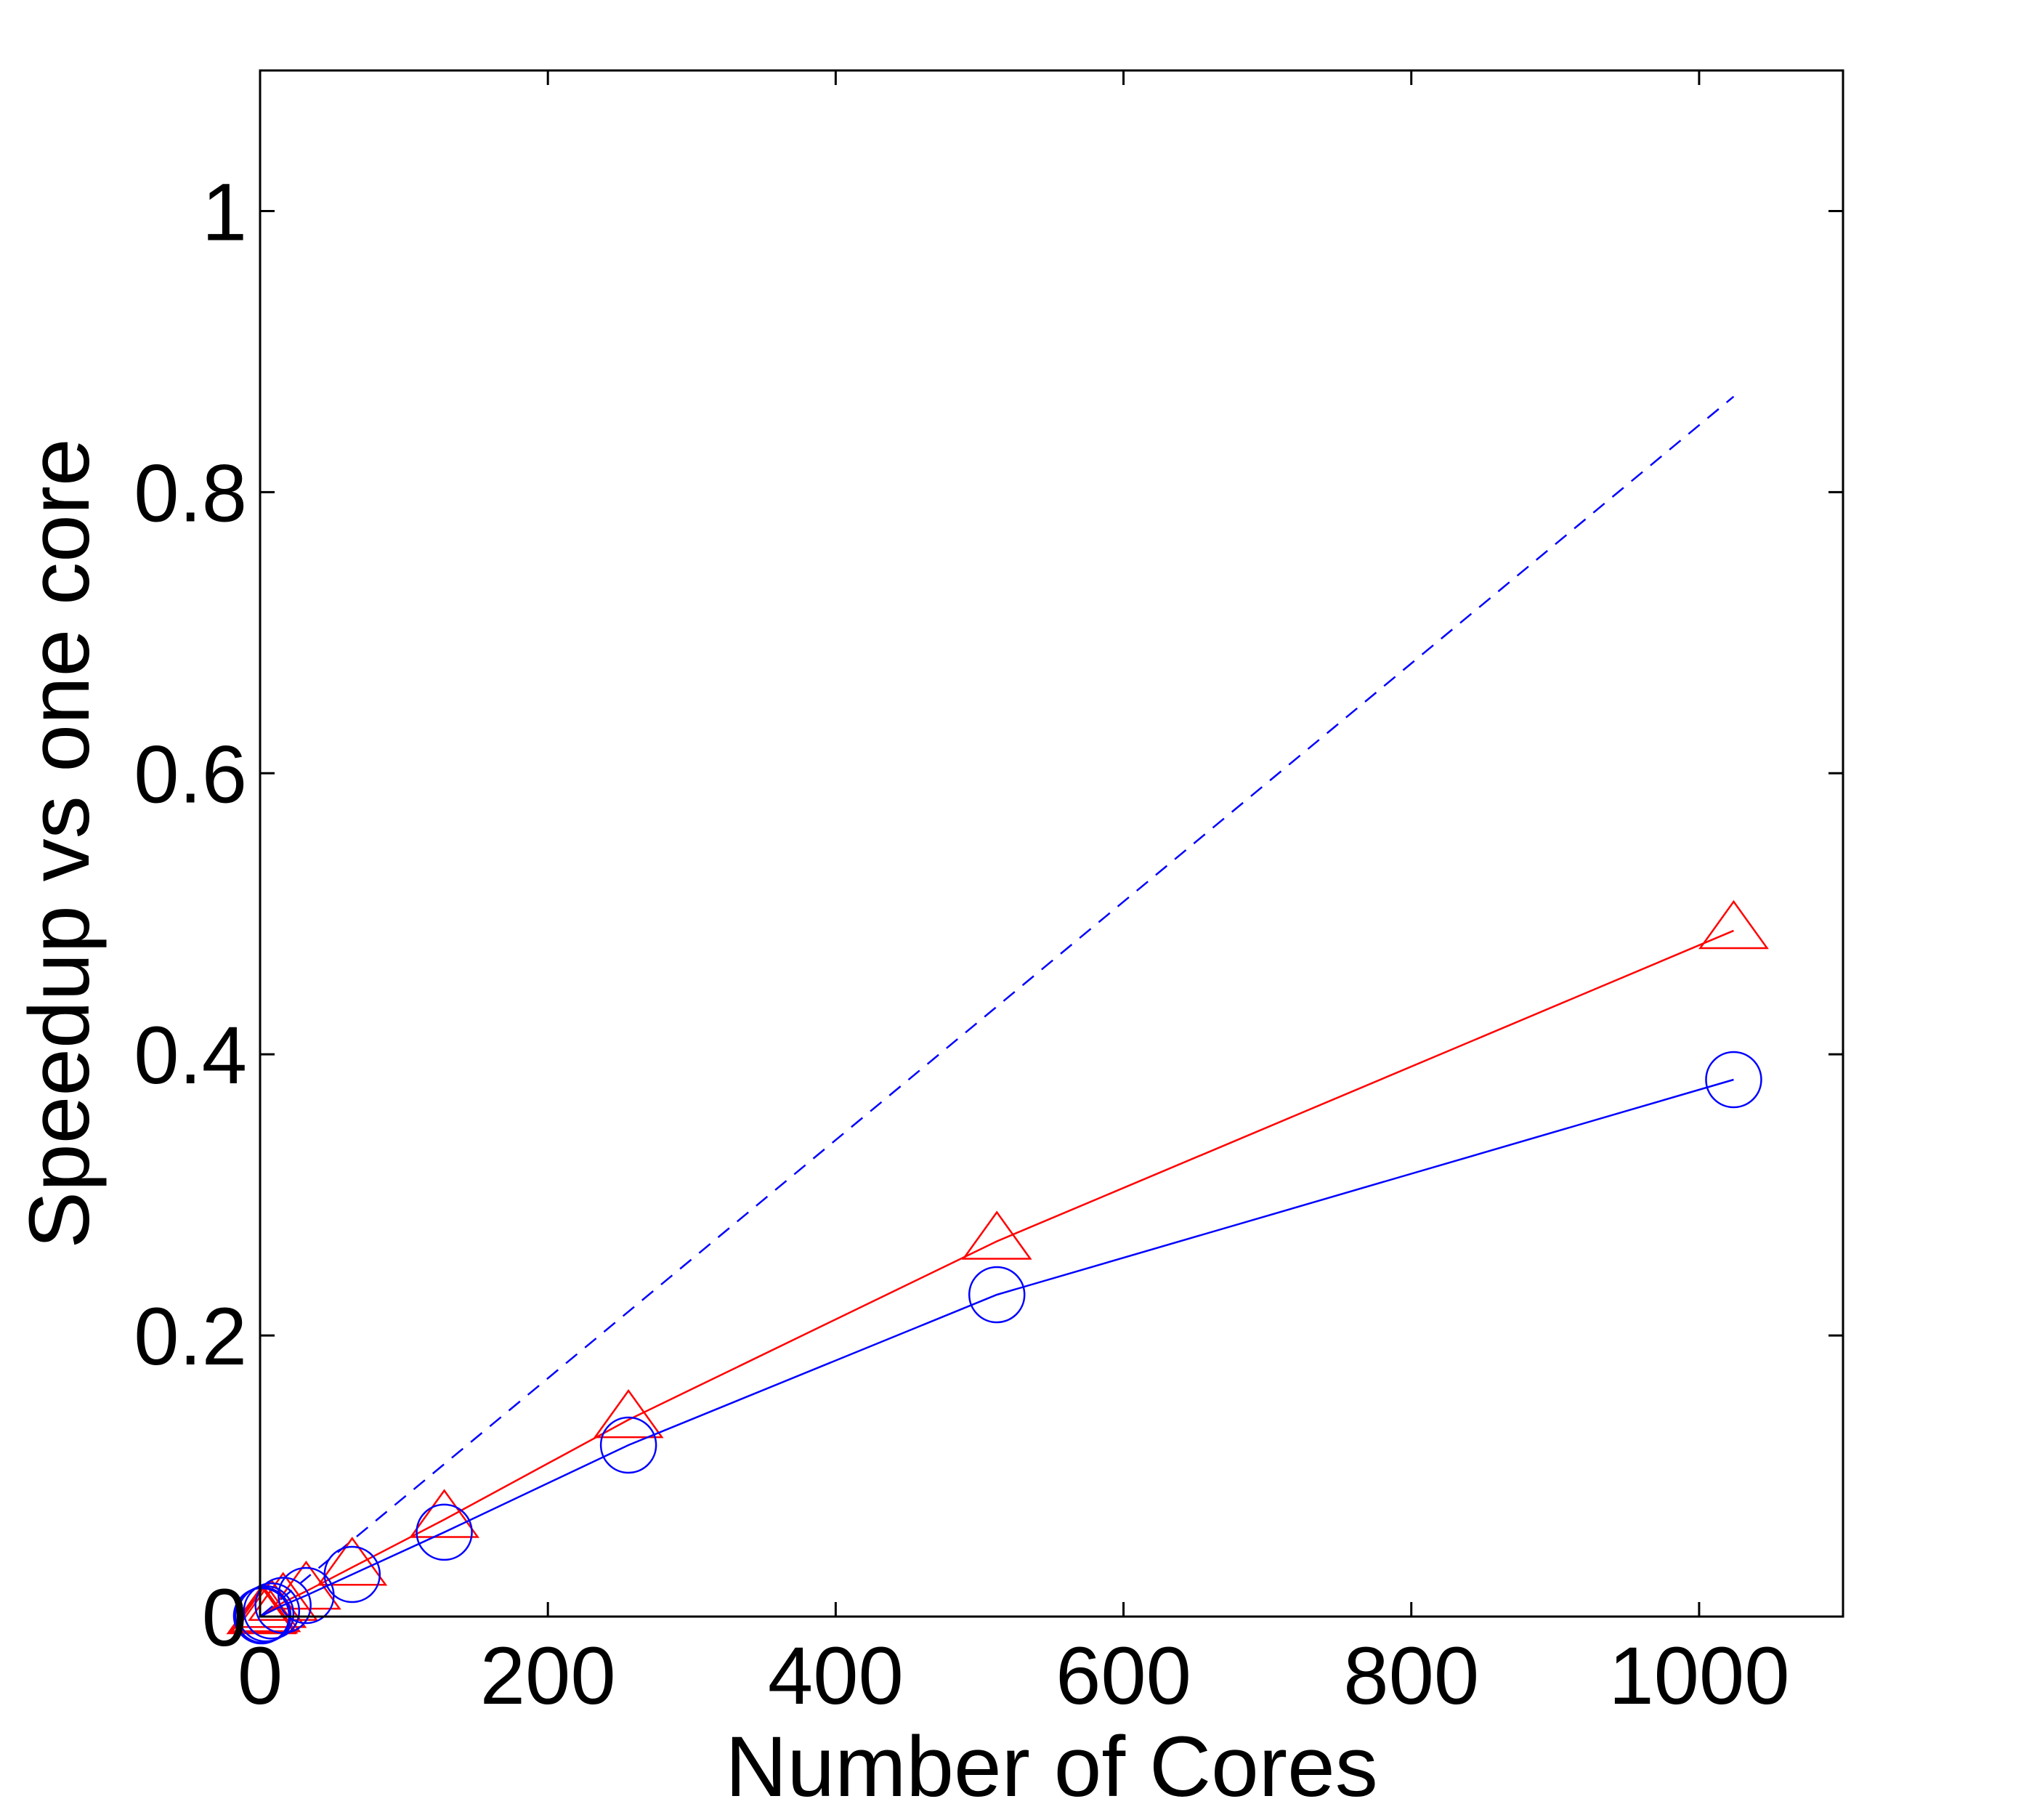 The width and height of the screenshot is (2021, 1820). What do you see at coordinates (225, 211) in the screenshot?
I see `y-tick-label: 1` at bounding box center [225, 211].